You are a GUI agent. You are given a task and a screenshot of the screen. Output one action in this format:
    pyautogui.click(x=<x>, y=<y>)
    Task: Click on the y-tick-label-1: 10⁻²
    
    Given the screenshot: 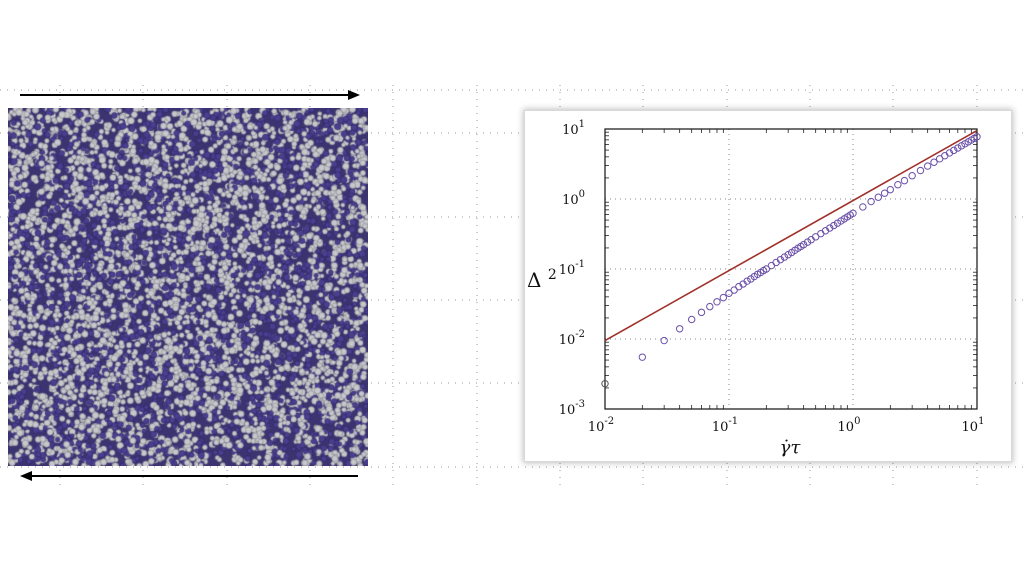 What is the action you would take?
    pyautogui.click(x=572, y=338)
    